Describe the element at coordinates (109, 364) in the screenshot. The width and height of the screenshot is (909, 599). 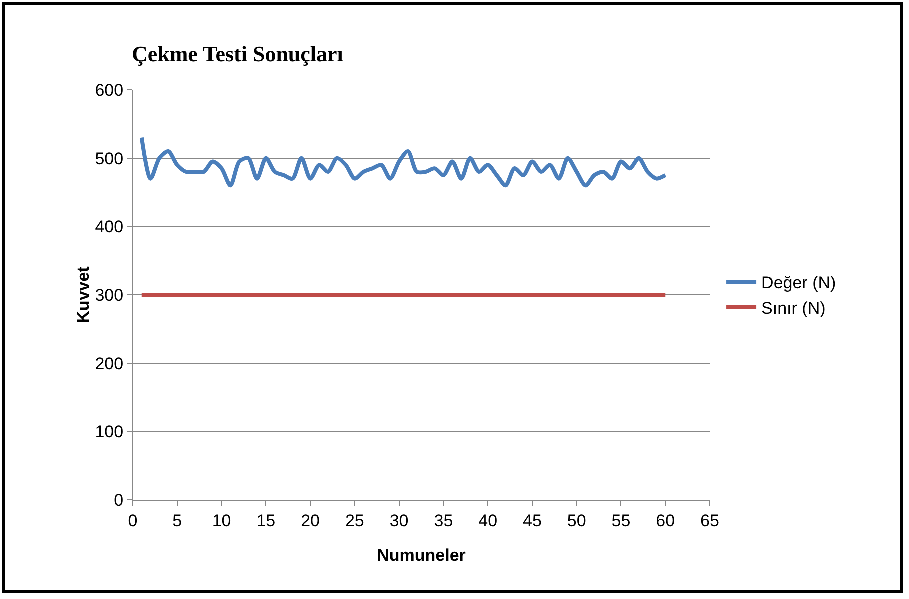
I see `y-tick-label: 200` at that location.